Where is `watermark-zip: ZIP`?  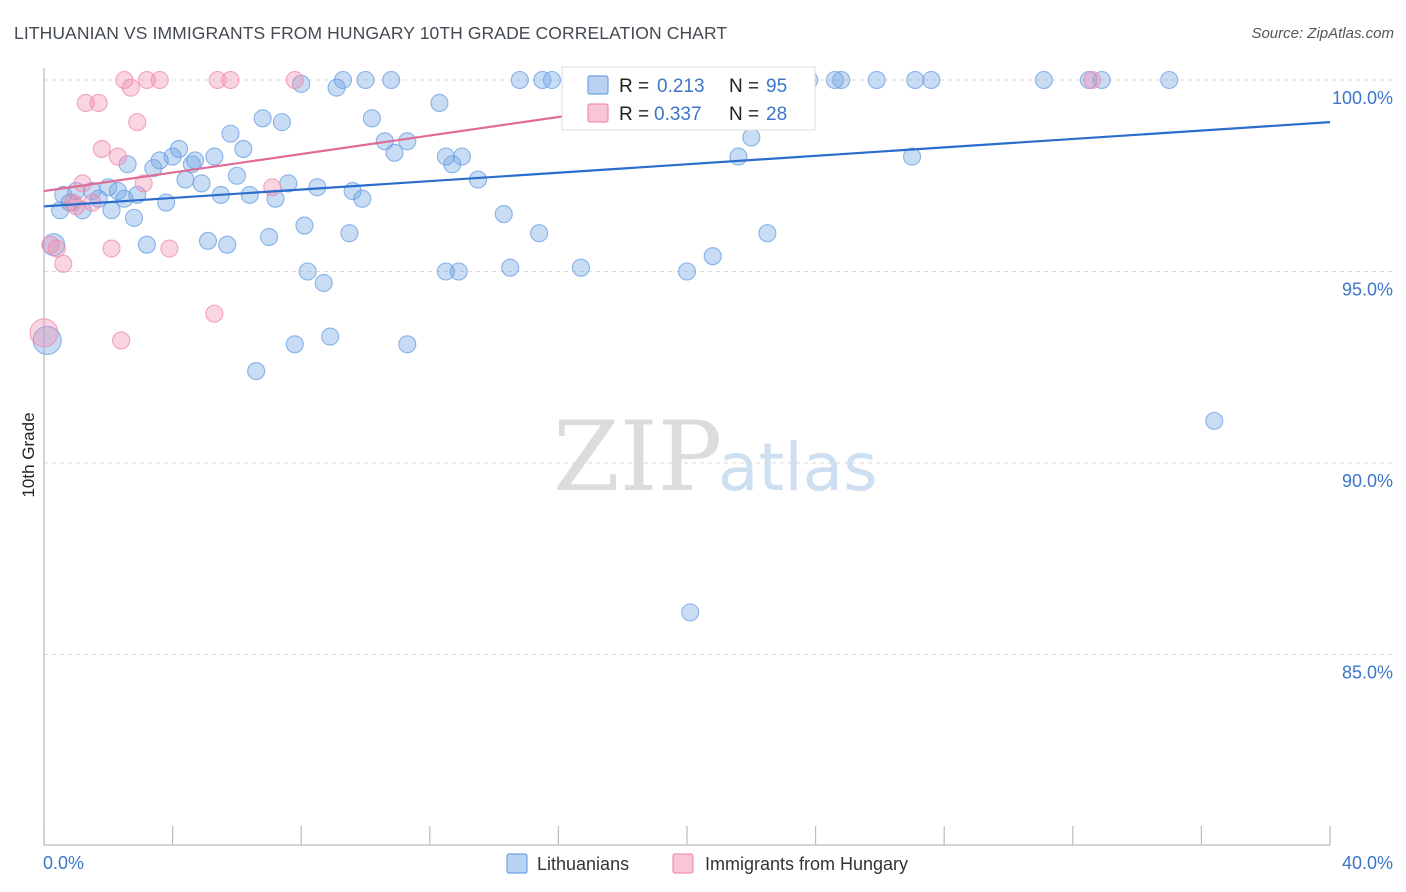 watermark-zip: ZIP is located at coordinates (637, 457).